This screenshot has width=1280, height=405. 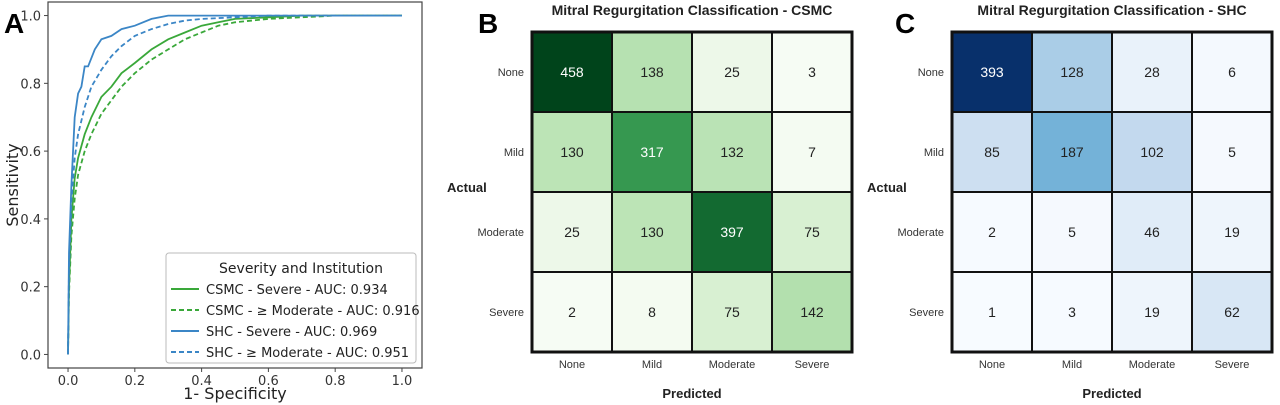 What do you see at coordinates (68, 381) in the screenshot?
I see `x-tick-label: 0.0` at bounding box center [68, 381].